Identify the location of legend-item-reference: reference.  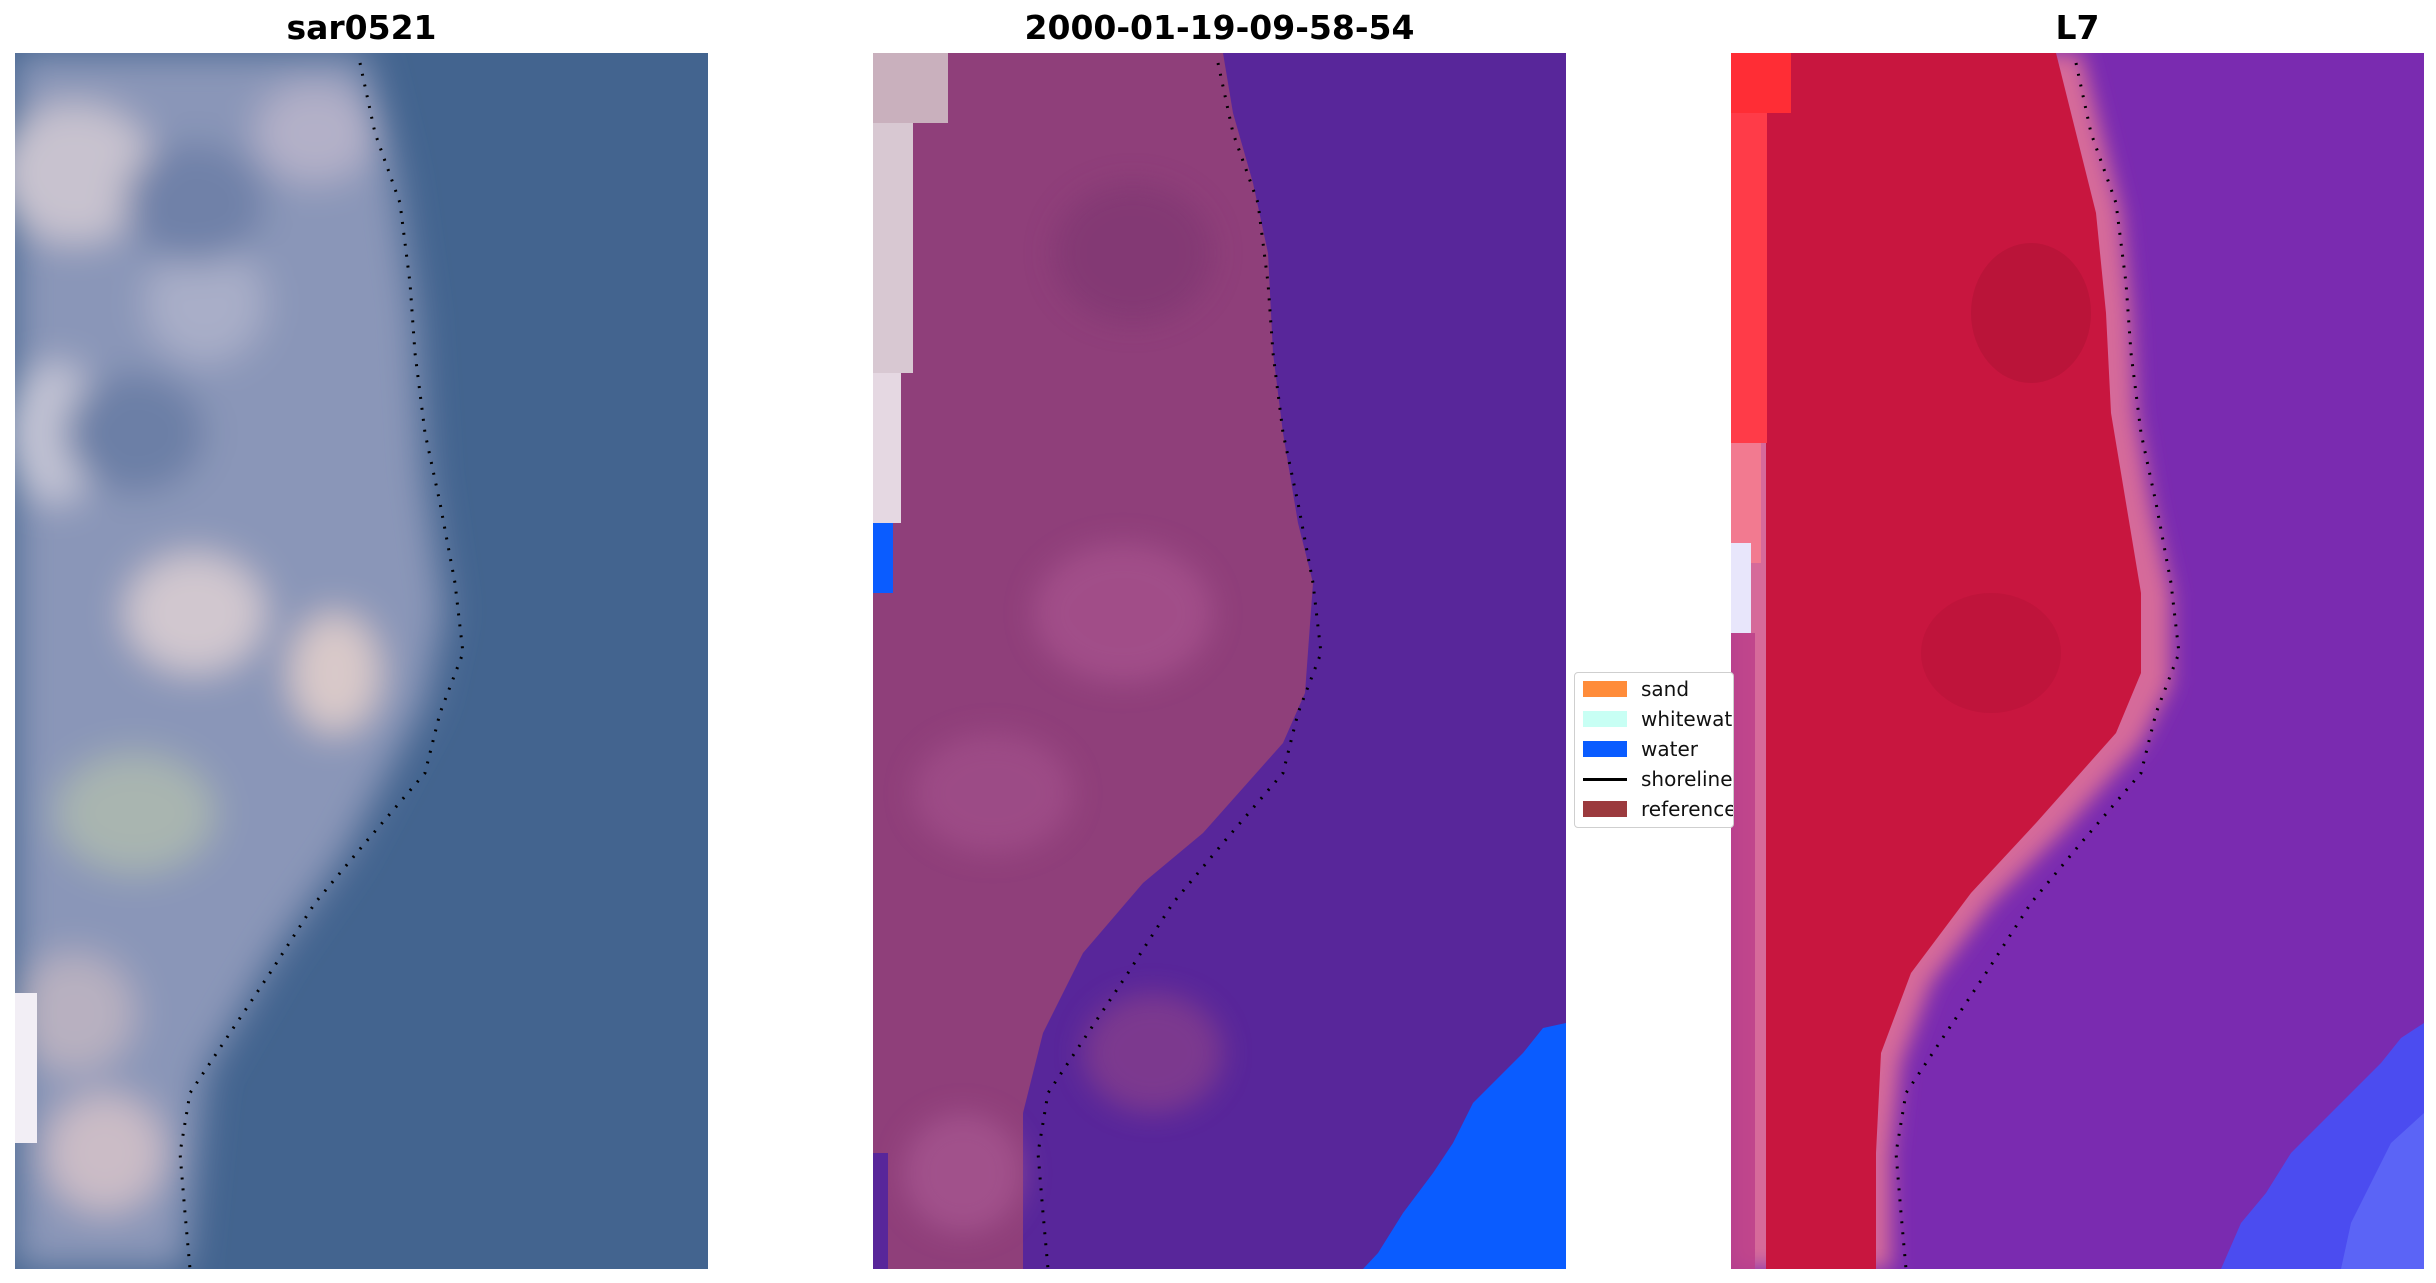
(1658, 809).